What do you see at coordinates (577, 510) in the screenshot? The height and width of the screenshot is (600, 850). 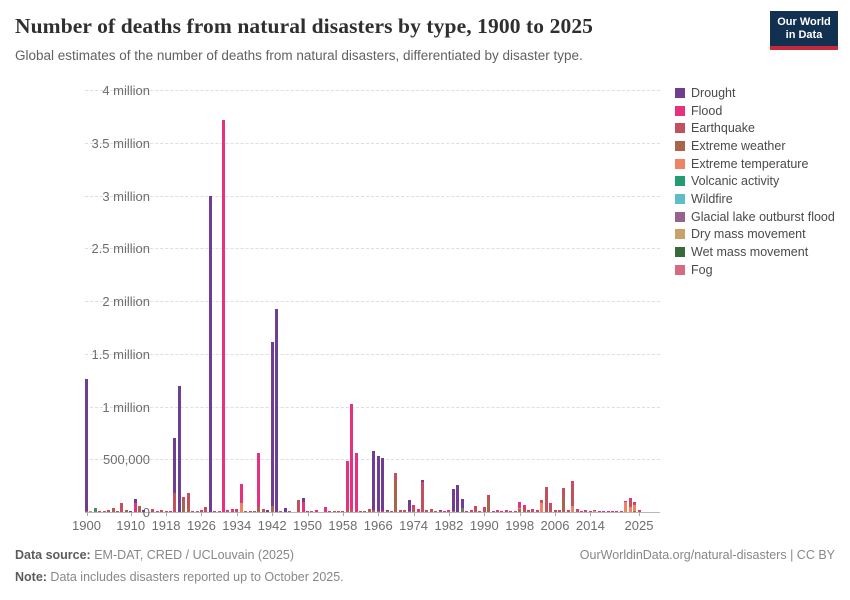 I see `bar-2011` at bounding box center [577, 510].